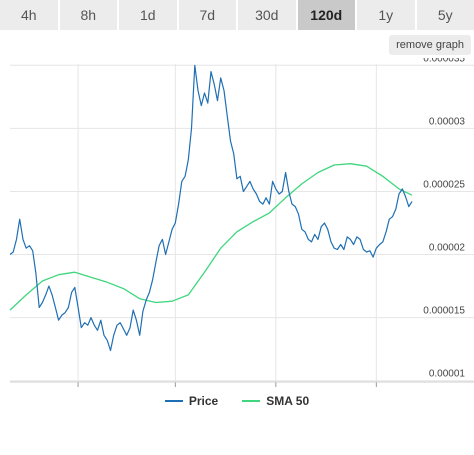 The image size is (474, 455). Describe the element at coordinates (288, 401) in the screenshot. I see `legend-sma-label: SMA 50` at that location.